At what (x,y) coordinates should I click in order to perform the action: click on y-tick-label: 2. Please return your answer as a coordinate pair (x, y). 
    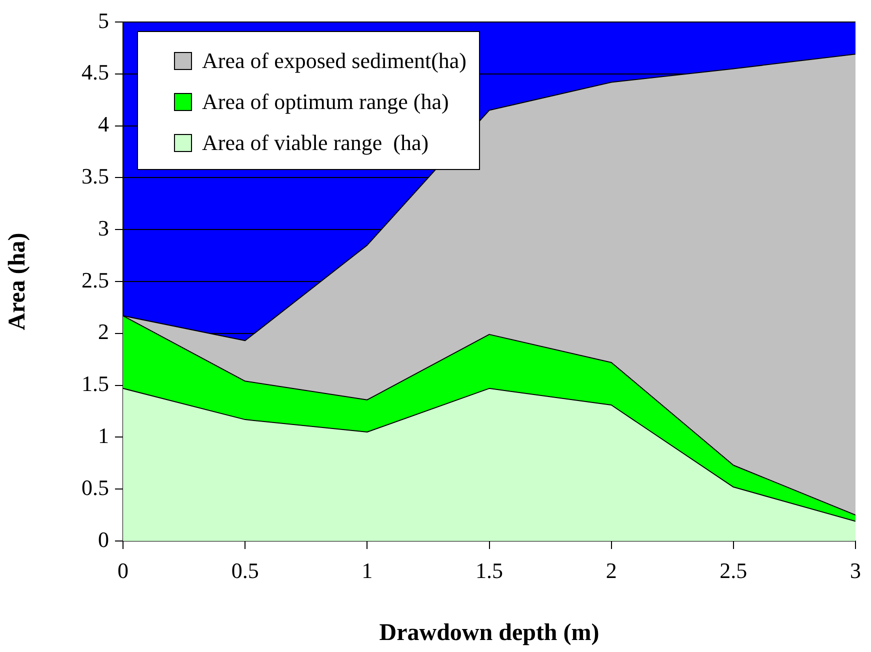
    Looking at the image, I should click on (103, 331).